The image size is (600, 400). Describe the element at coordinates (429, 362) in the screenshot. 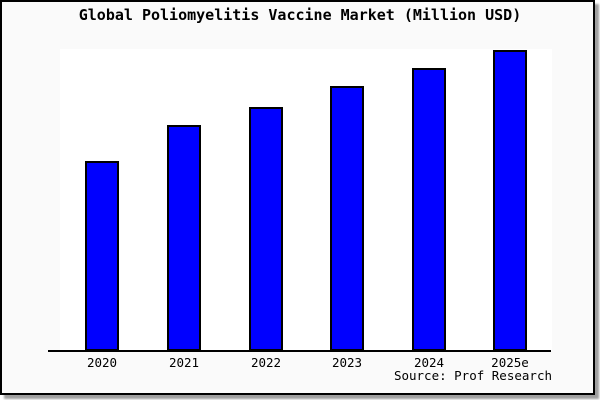

I see `x-tick-label-2024: 2024` at that location.